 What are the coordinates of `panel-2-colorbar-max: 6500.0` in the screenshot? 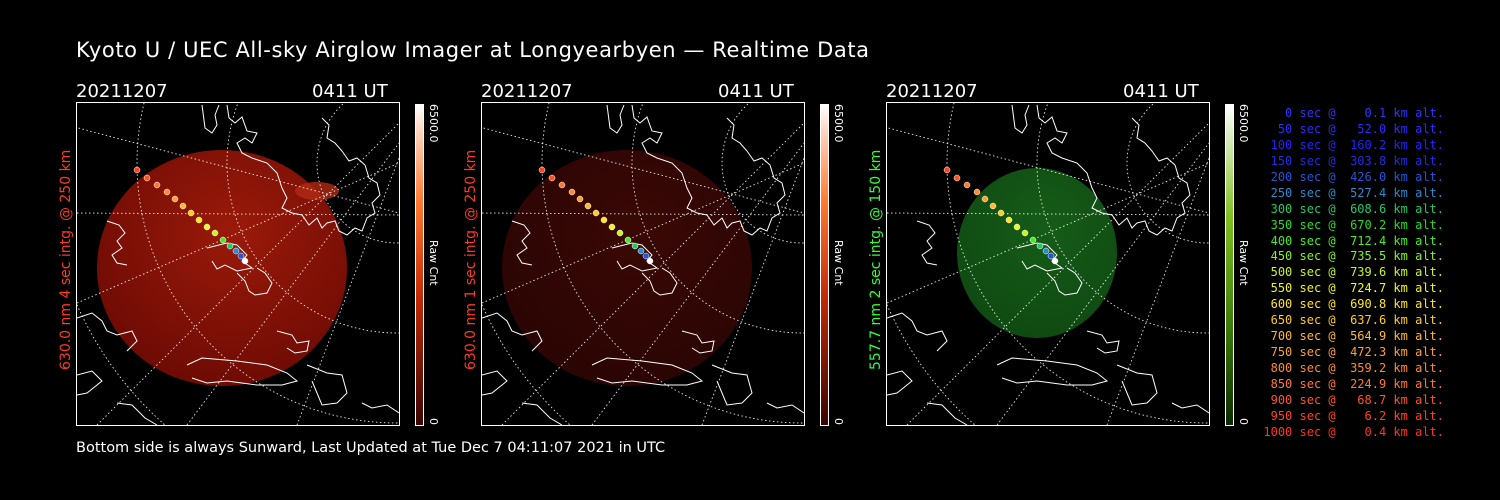 It's located at (838, 123).